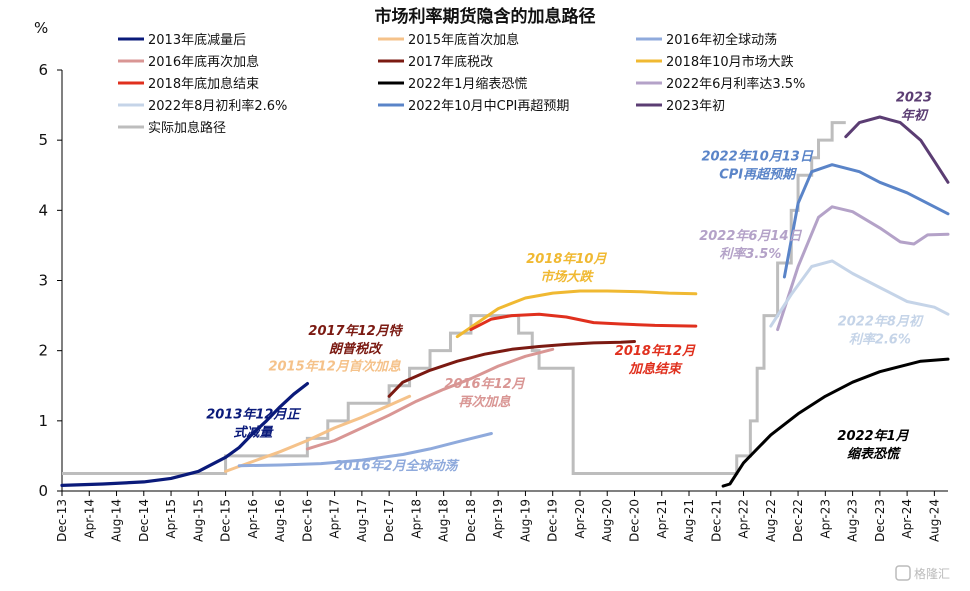 The height and width of the screenshot is (591, 970). What do you see at coordinates (721, 40) in the screenshot?
I see `legend-label: 2016年初全球动荡` at bounding box center [721, 40].